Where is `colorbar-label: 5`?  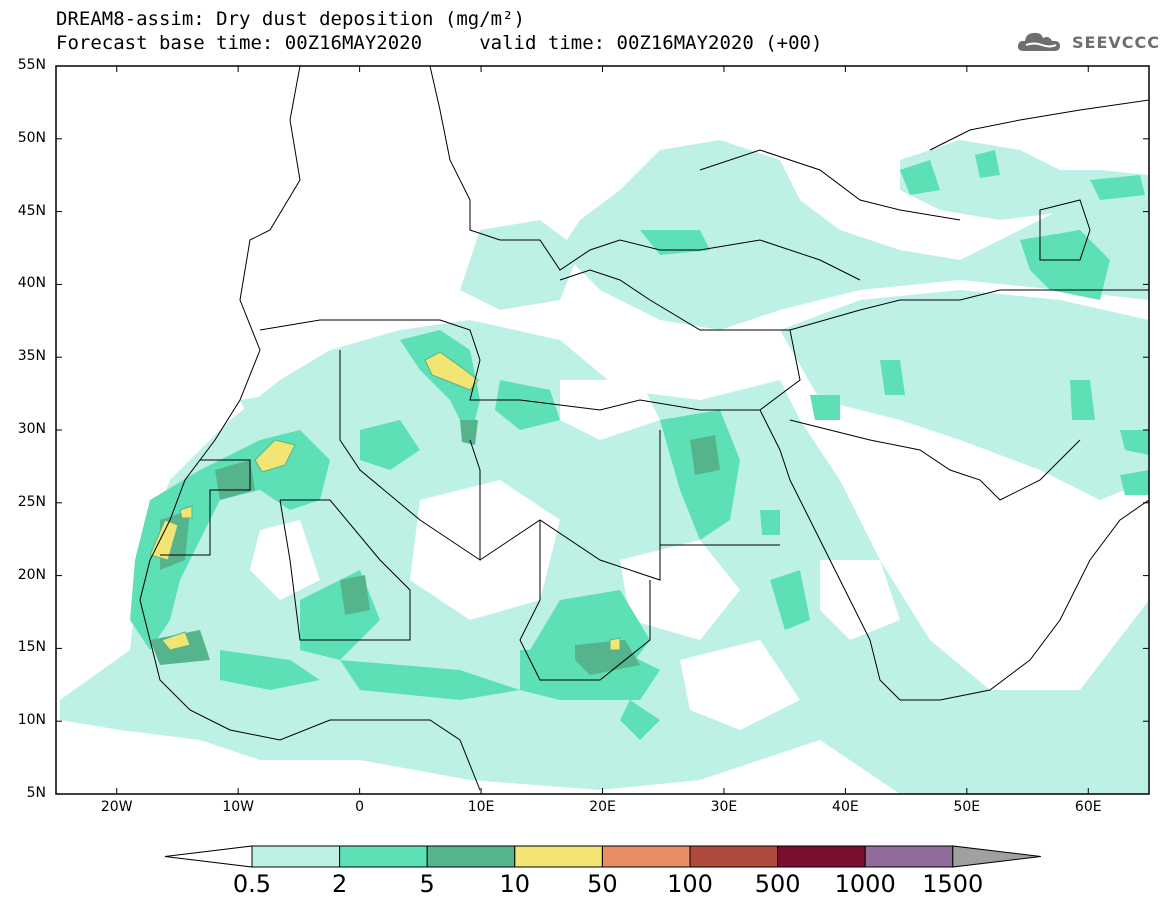
colorbar-label: 5 is located at coordinates (427, 884).